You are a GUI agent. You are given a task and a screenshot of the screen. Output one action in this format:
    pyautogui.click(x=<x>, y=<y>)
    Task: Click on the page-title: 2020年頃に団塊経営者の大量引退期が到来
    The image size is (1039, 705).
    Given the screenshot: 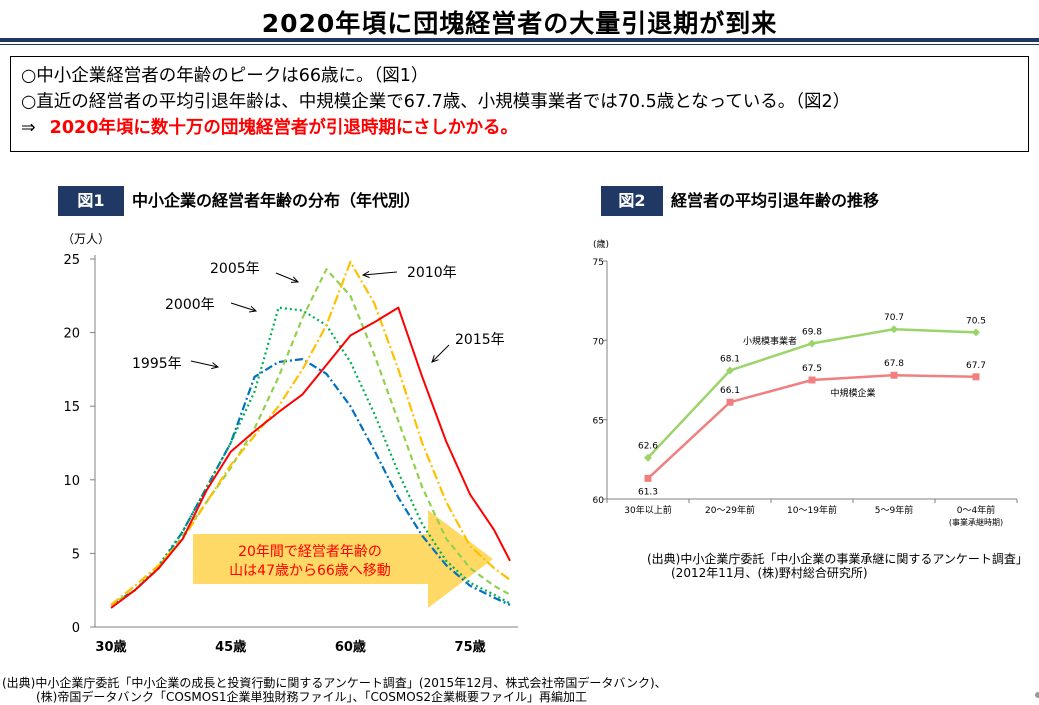 What is the action you would take?
    pyautogui.click(x=519, y=23)
    